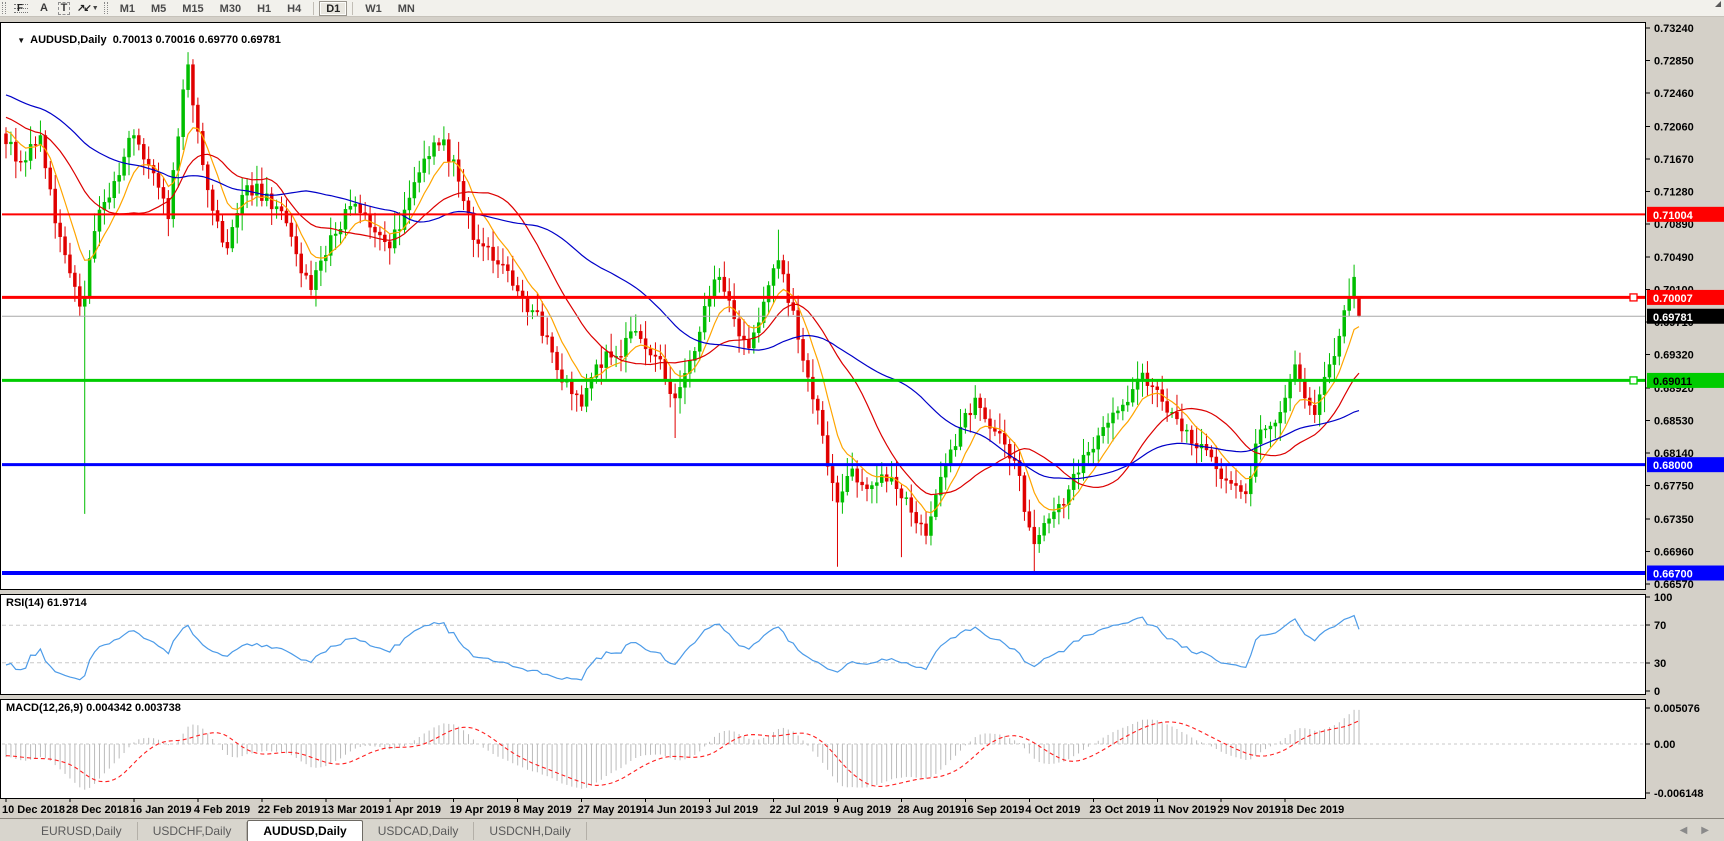 This screenshot has height=841, width=1724. What do you see at coordinates (732, 810) in the screenshot?
I see `time-tick-label: 3 Jul 2019` at bounding box center [732, 810].